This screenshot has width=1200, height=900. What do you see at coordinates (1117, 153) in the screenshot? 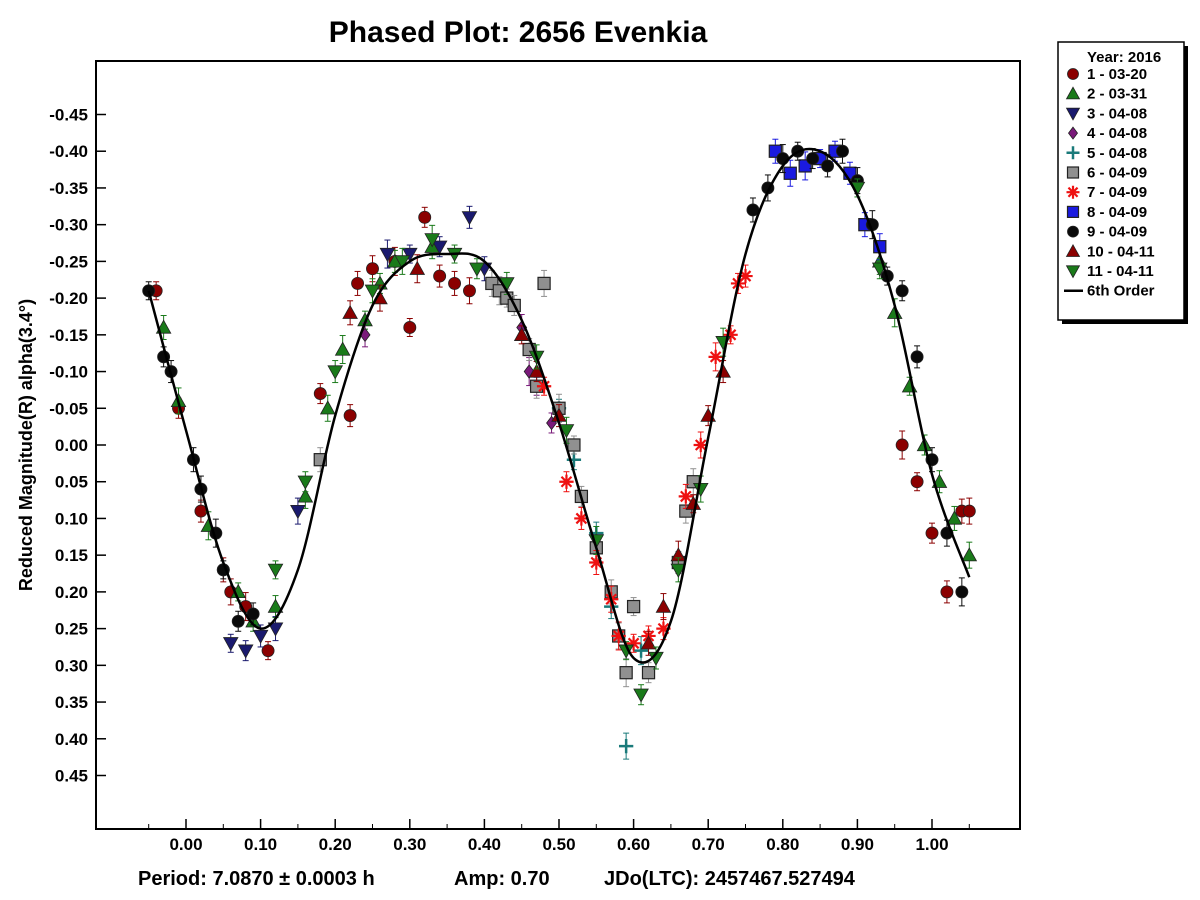
I see `legend-label: 5 - 04-08` at bounding box center [1117, 153].